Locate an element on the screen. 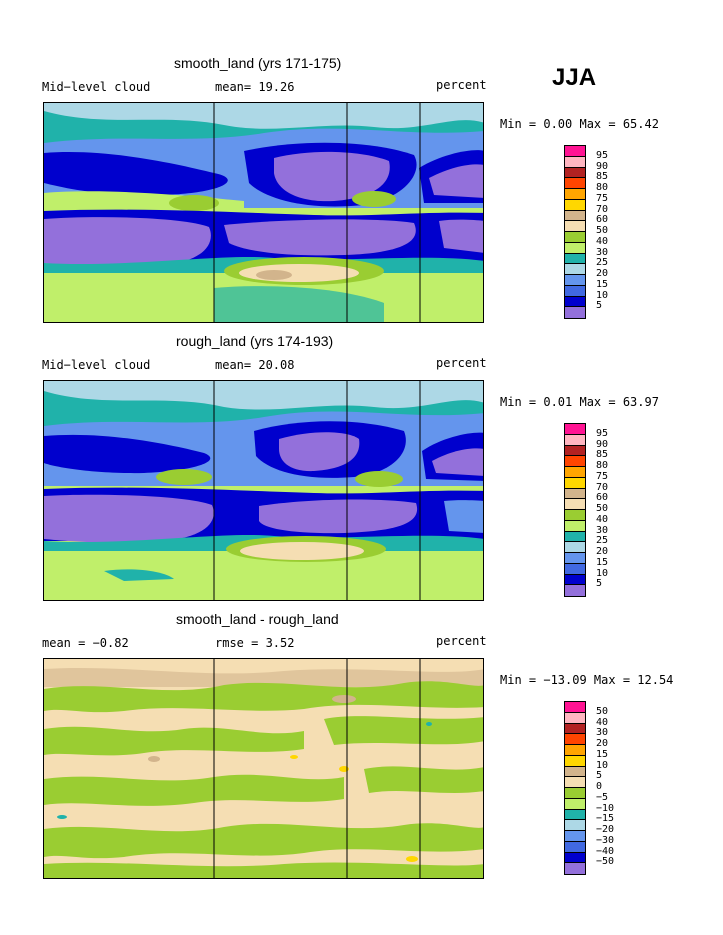 The image size is (723, 935). panel-1-map is located at coordinates (263, 212).